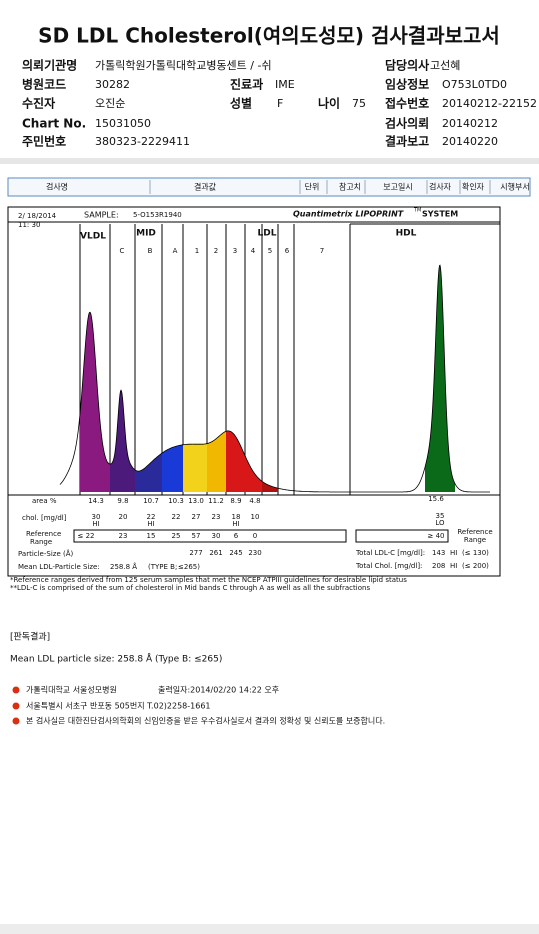 Image resolution: width=539 pixels, height=934 pixels. I want to click on field-label: 접수번호, so click(407, 103).